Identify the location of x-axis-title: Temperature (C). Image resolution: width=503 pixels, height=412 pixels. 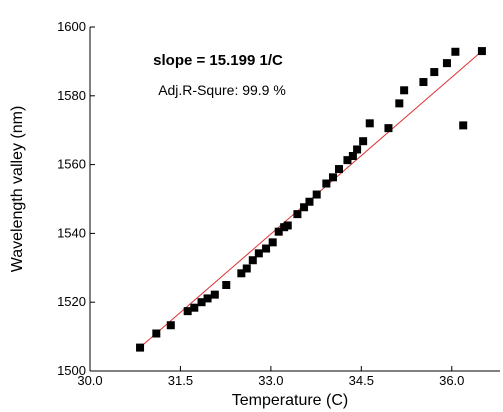
(290, 400).